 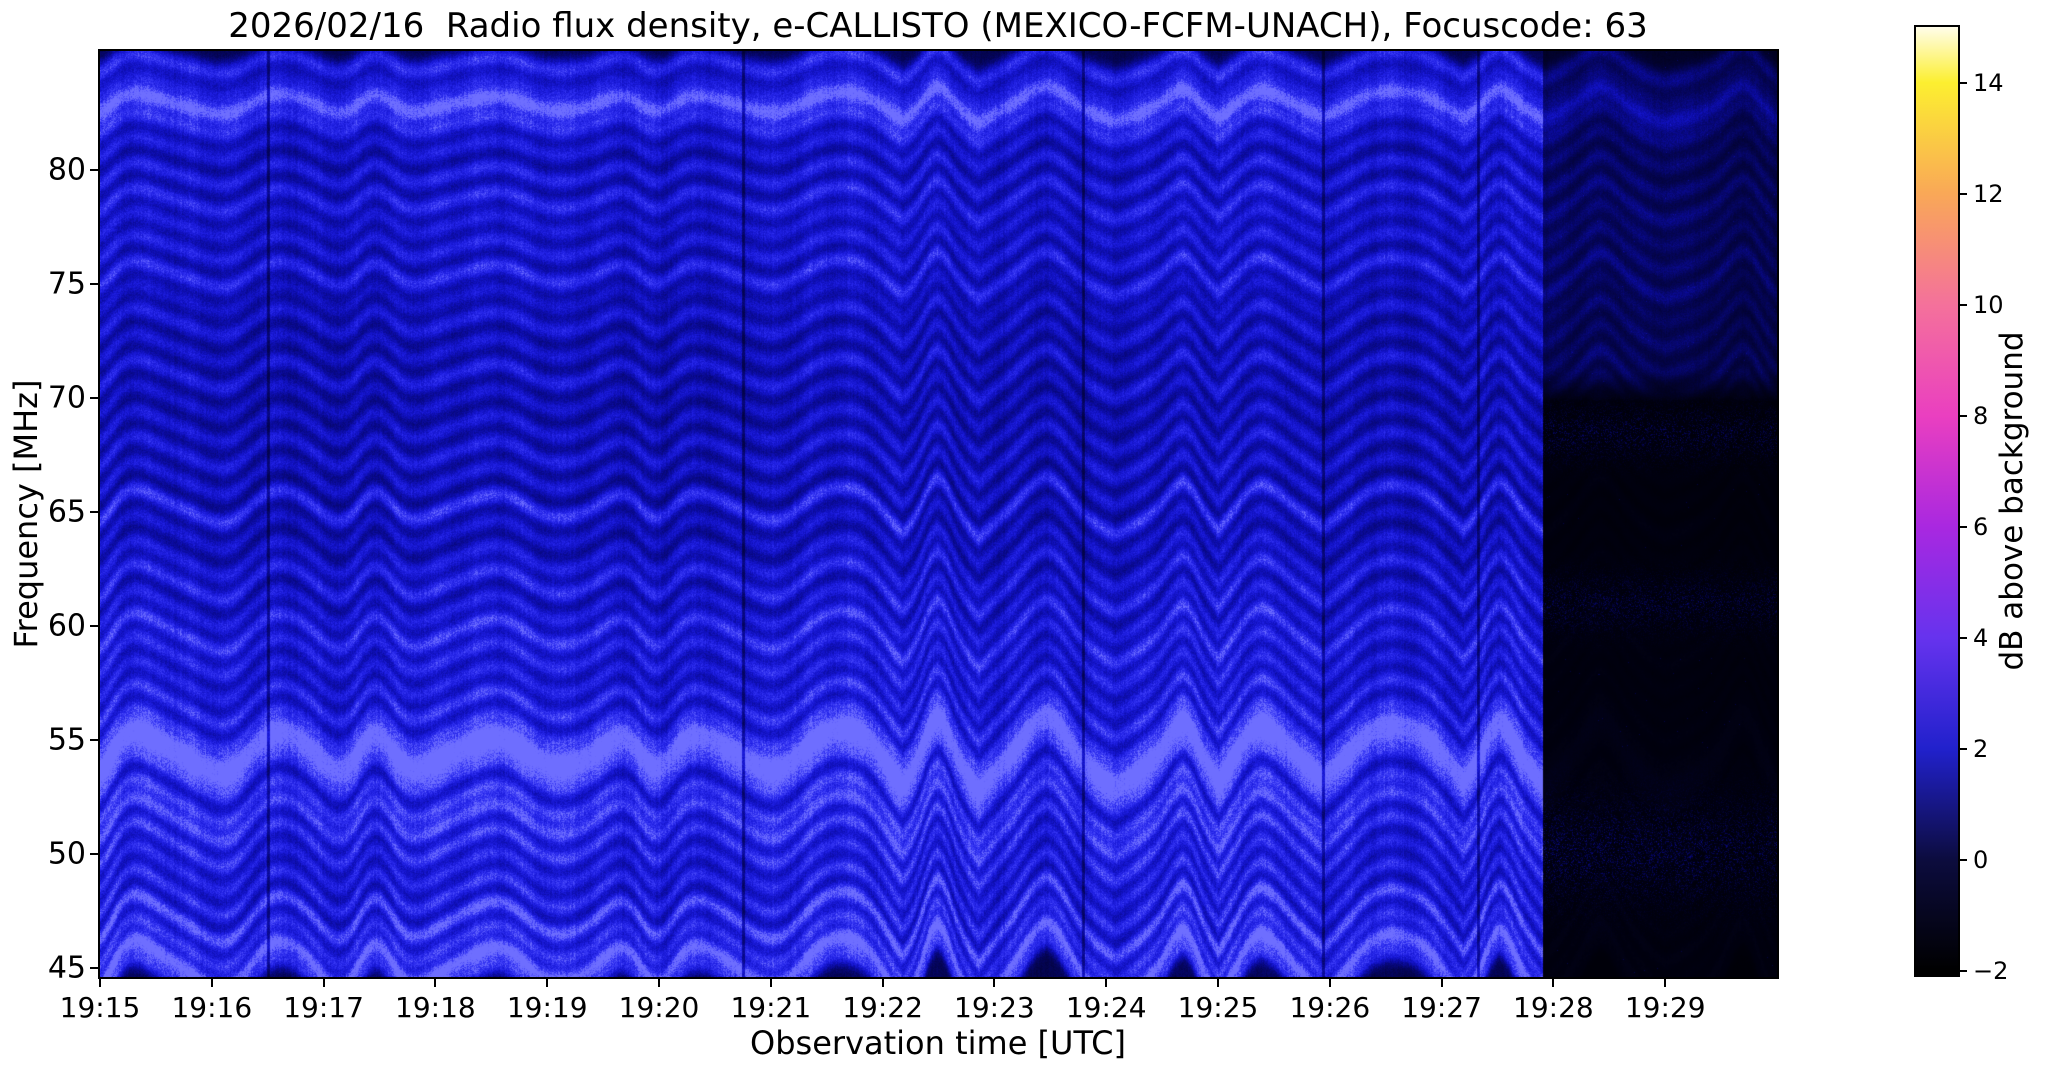 What do you see at coordinates (1981, 637) in the screenshot?
I see `colorbar-tick-label: 4` at bounding box center [1981, 637].